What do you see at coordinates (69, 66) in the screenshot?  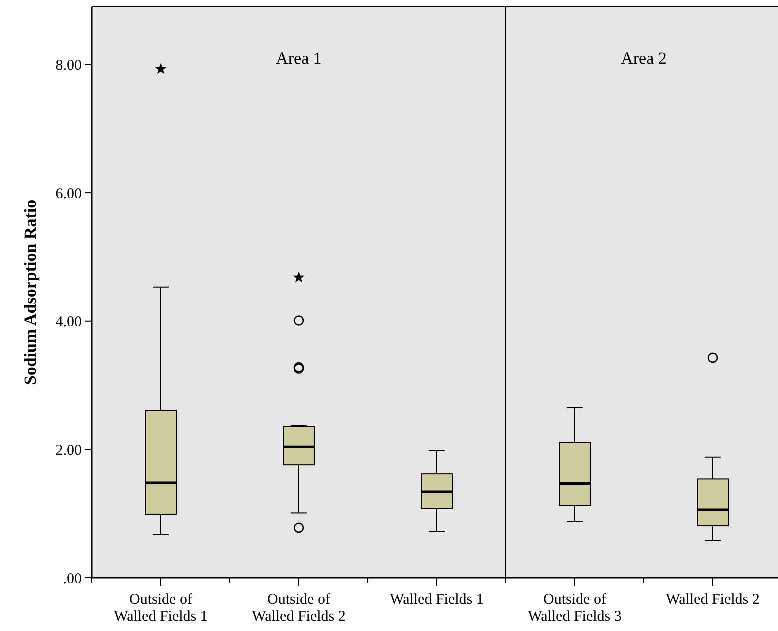 I see `y-tick-label: 8.00` at bounding box center [69, 66].